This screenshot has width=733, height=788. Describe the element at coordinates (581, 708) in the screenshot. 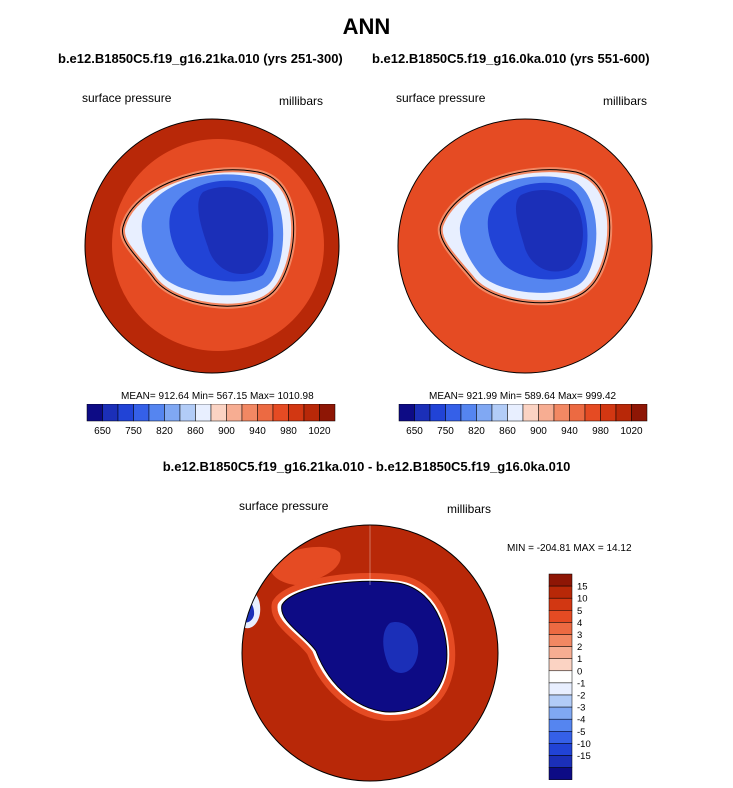

I see `colorbar-tick-label: -3` at that location.